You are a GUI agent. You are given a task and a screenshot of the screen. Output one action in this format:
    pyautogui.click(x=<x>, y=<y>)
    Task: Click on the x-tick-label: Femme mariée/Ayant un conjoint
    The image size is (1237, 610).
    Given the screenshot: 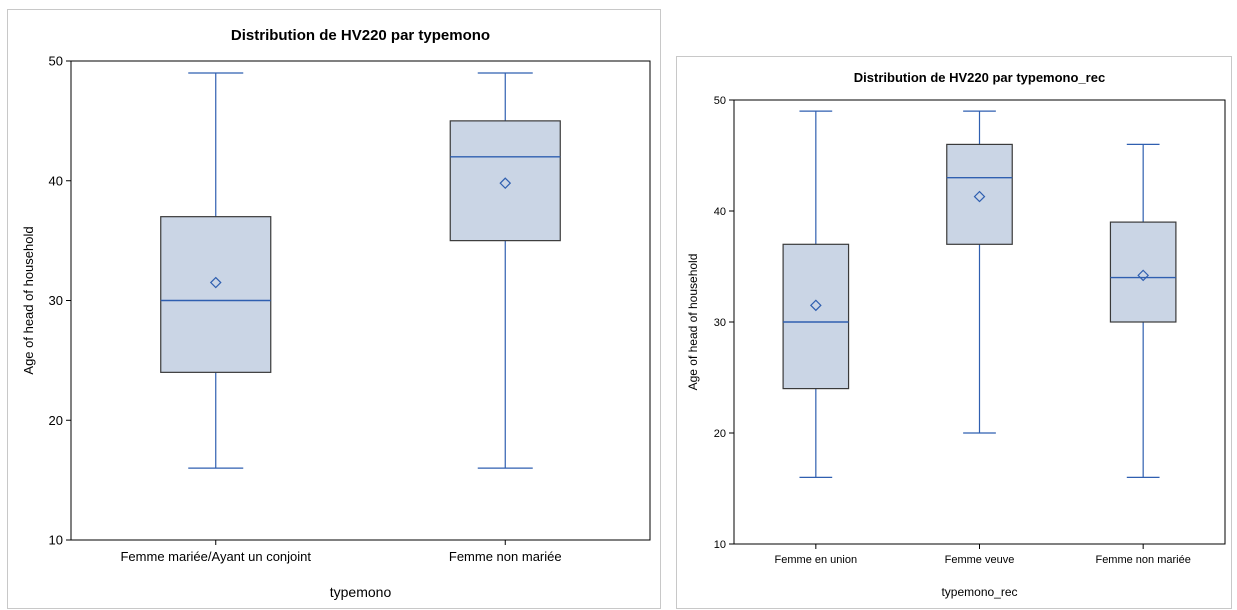 What is the action you would take?
    pyautogui.click(x=215, y=556)
    